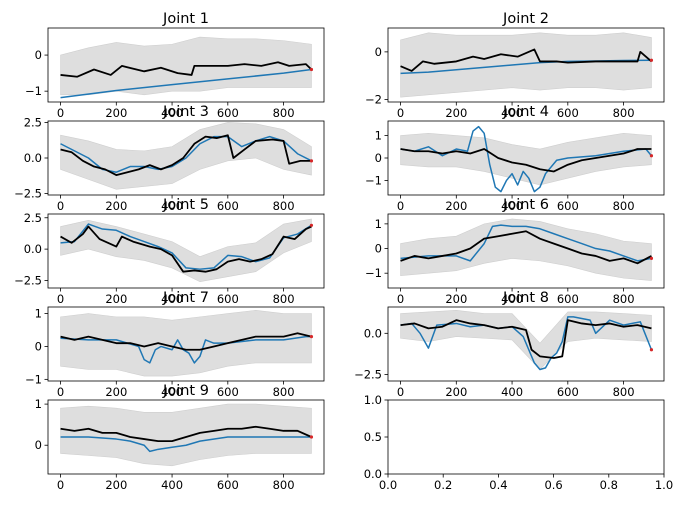 This screenshot has width=687, height=523. I want to click on subplot-title: Joint 9, so click(185, 391).